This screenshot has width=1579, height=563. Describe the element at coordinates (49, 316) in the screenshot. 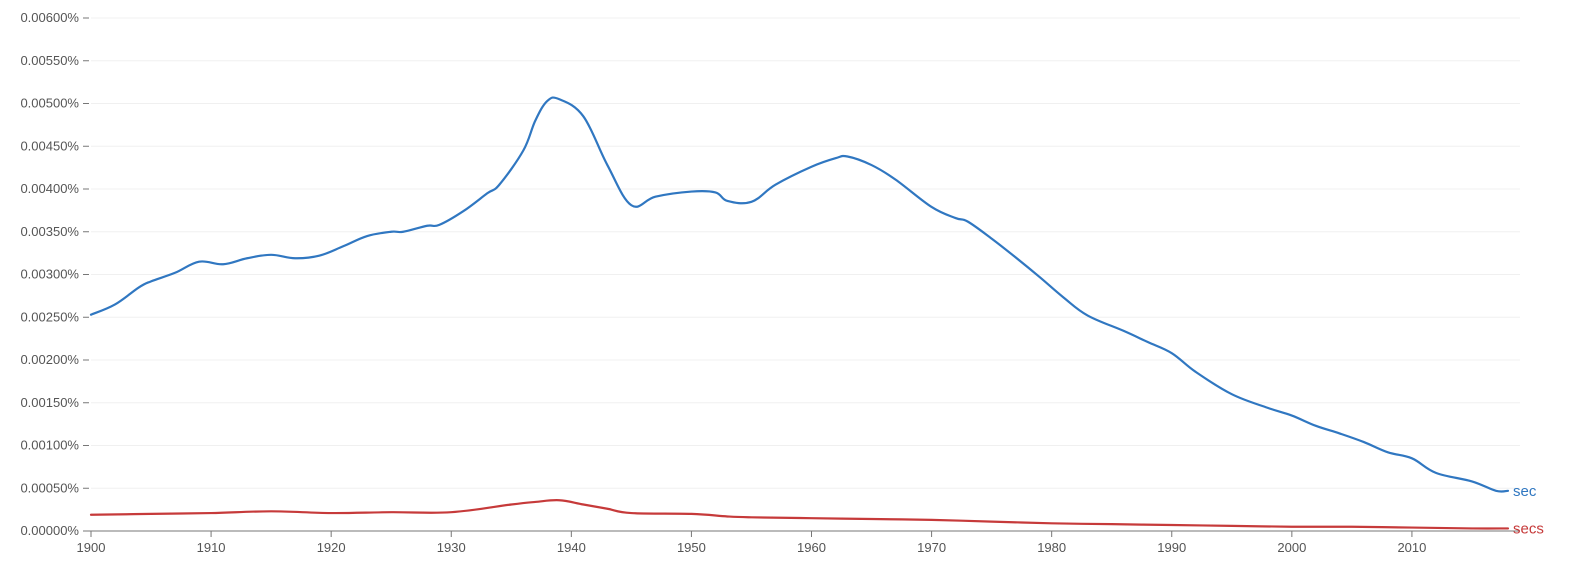

I see `y-tick-label: 0.00250%` at that location.